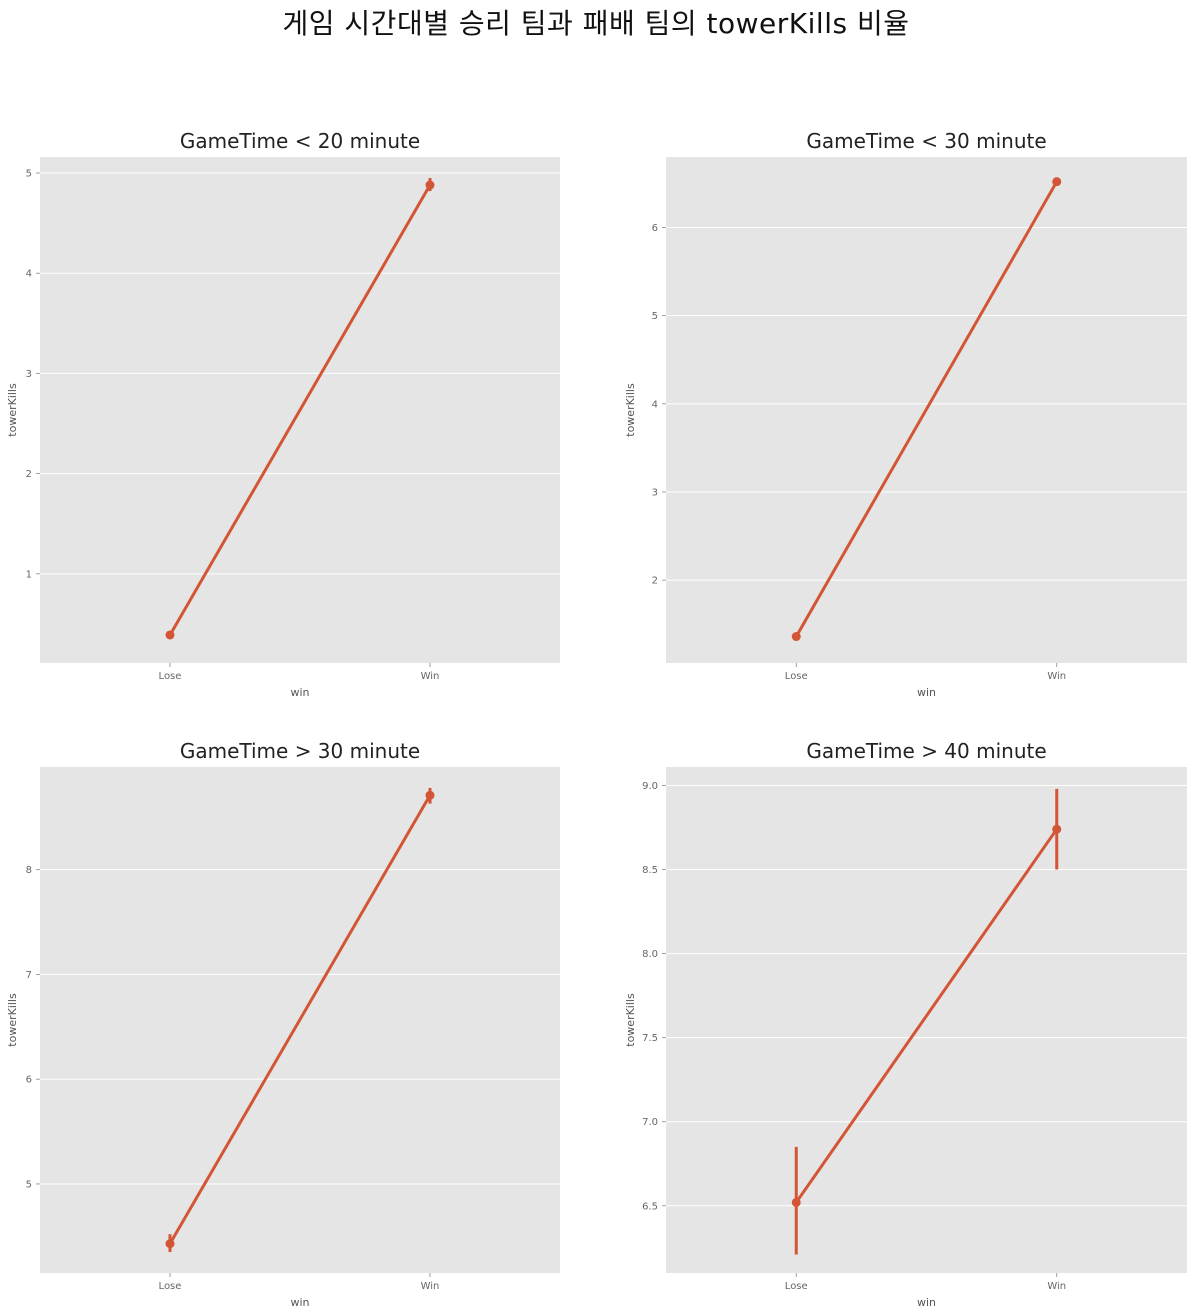  Describe the element at coordinates (650, 1122) in the screenshot. I see `y-tick-label: 7.0` at that location.